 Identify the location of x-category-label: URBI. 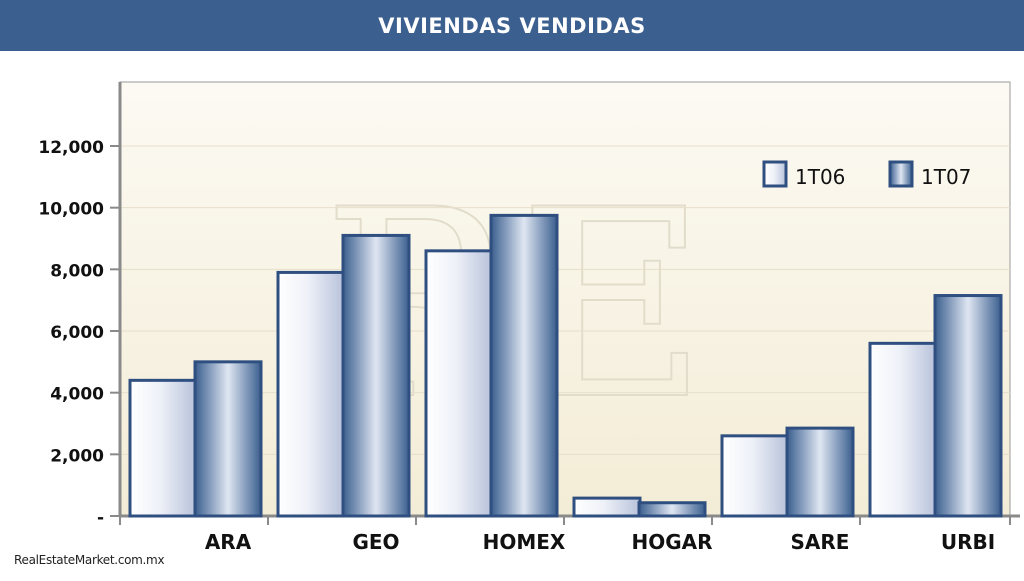
(968, 541).